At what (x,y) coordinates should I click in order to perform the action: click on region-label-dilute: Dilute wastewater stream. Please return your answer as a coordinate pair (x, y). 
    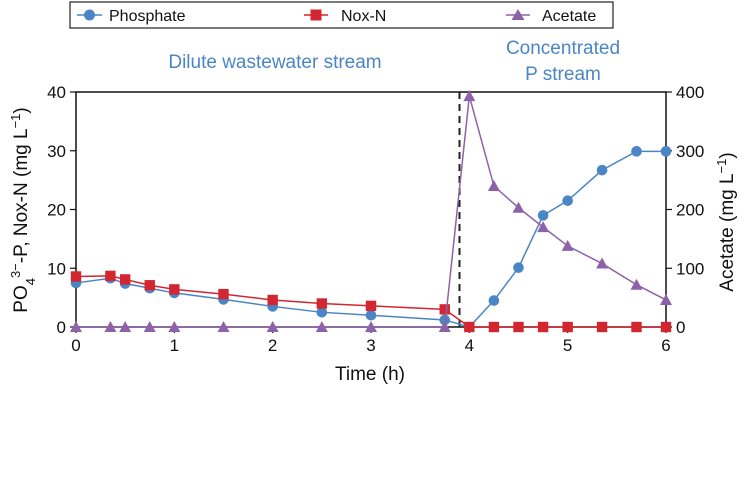
    Looking at the image, I should click on (274, 62).